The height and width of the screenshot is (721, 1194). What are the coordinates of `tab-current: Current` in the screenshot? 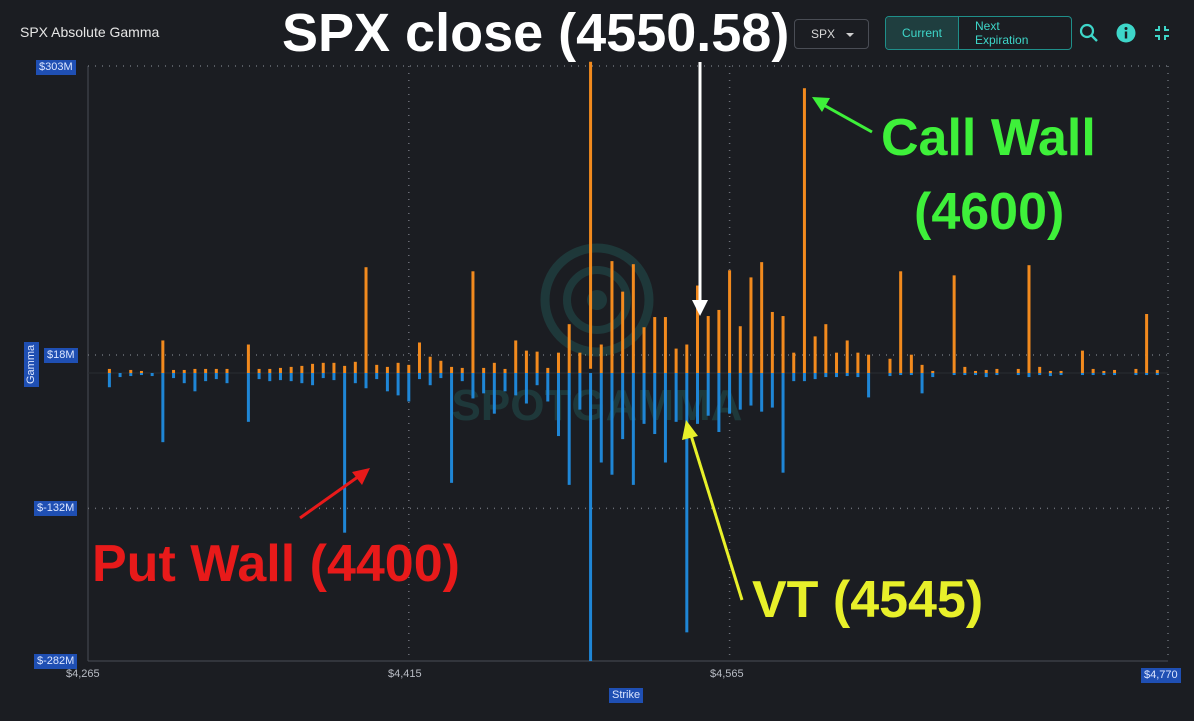 It's located at (922, 33).